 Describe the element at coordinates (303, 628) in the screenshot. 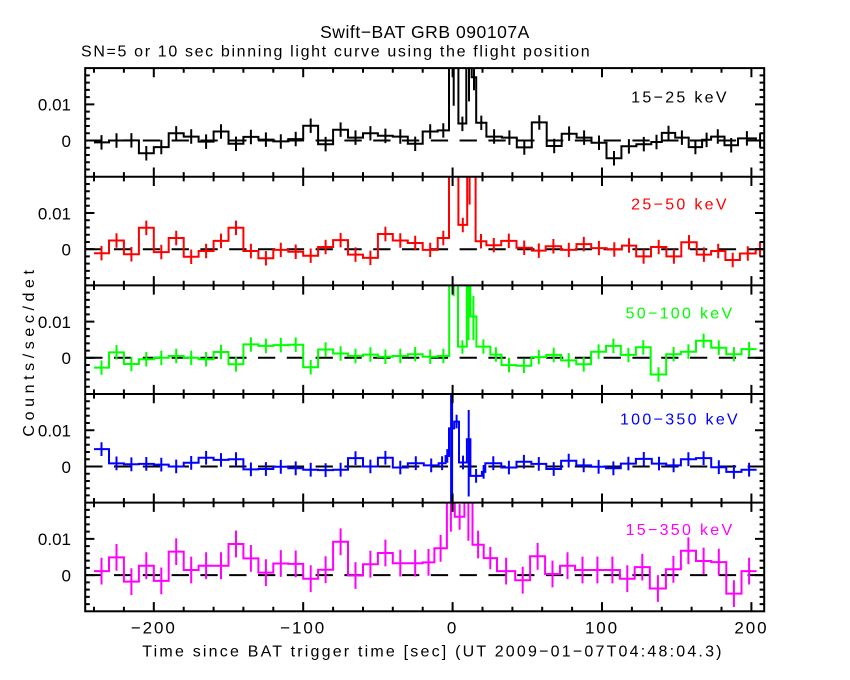

I see `svg-text: −100` at that location.